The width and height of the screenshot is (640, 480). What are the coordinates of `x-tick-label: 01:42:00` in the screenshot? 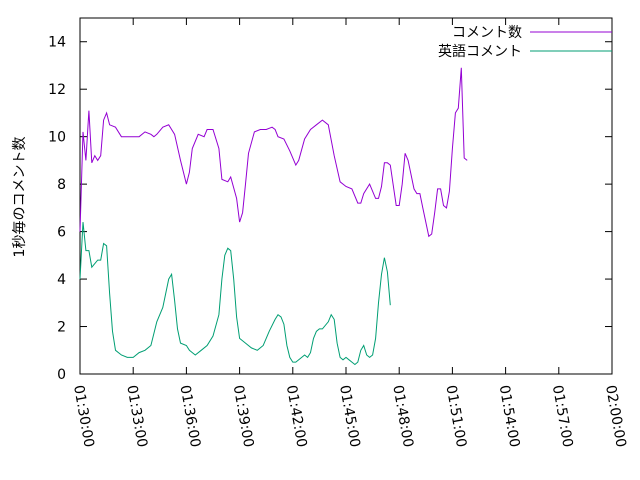 It's located at (296, 416).